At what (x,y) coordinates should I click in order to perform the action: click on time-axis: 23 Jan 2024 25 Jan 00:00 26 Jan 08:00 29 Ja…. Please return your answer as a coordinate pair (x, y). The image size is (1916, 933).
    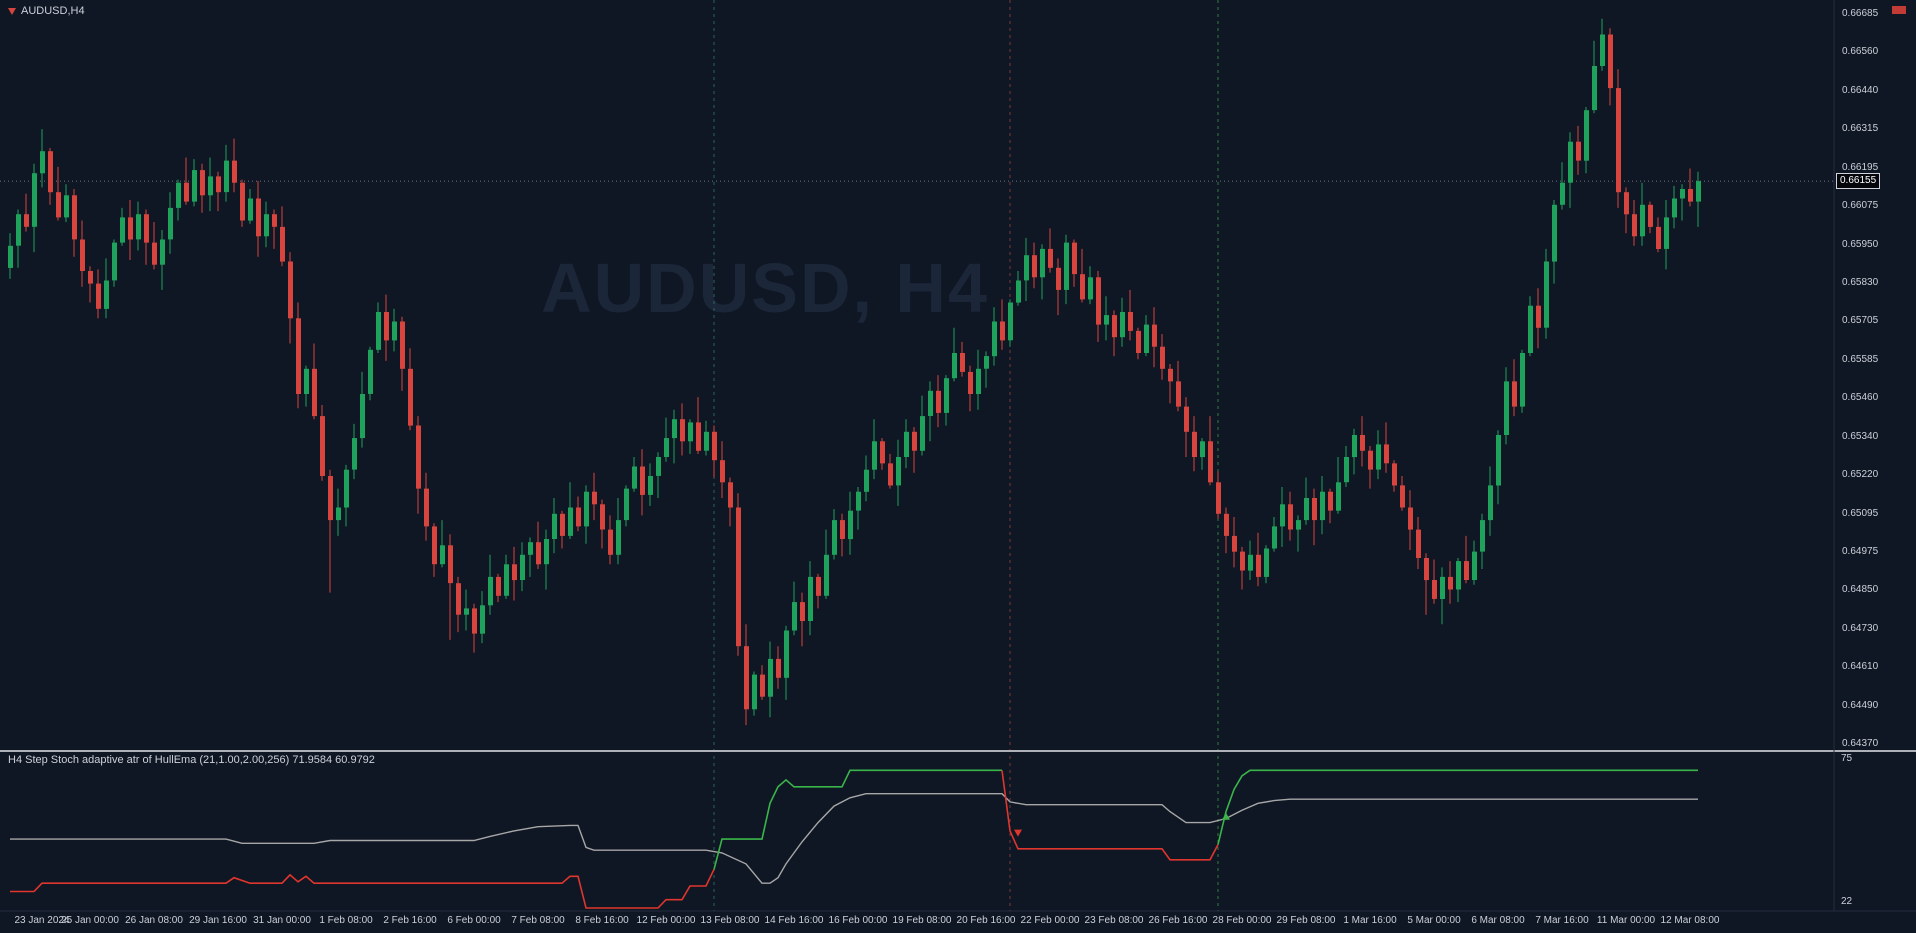
    Looking at the image, I should click on (958, 922).